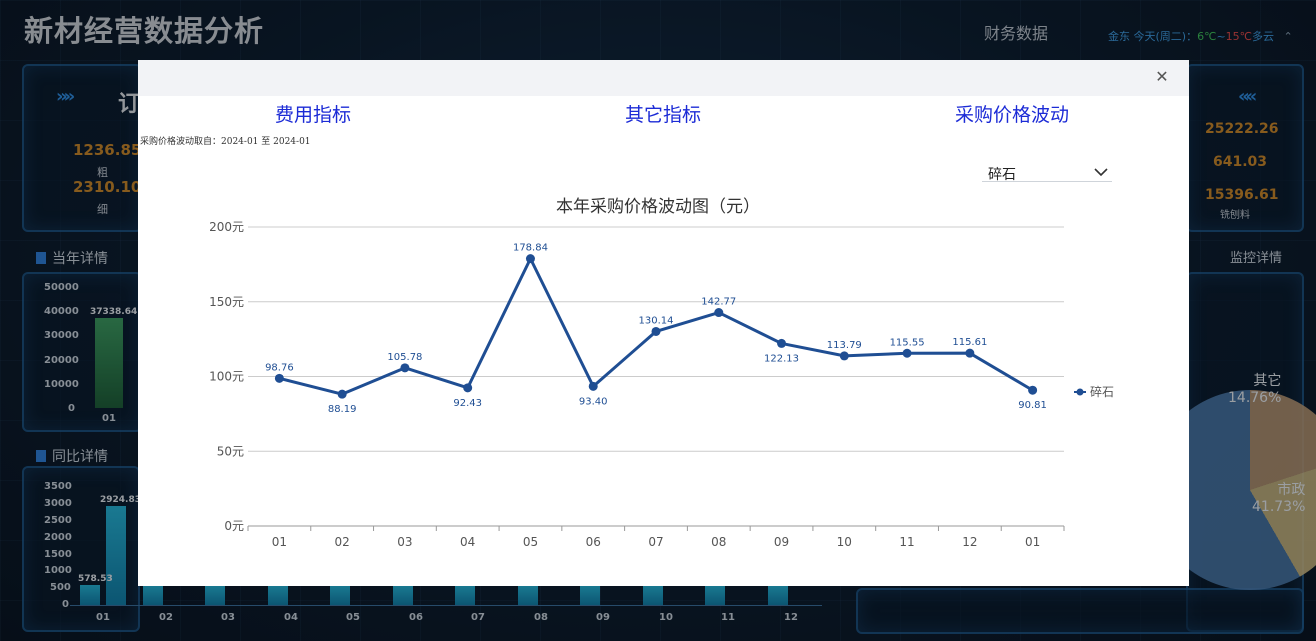 This screenshot has width=1316, height=641. I want to click on axis-tick: 500, so click(60, 587).